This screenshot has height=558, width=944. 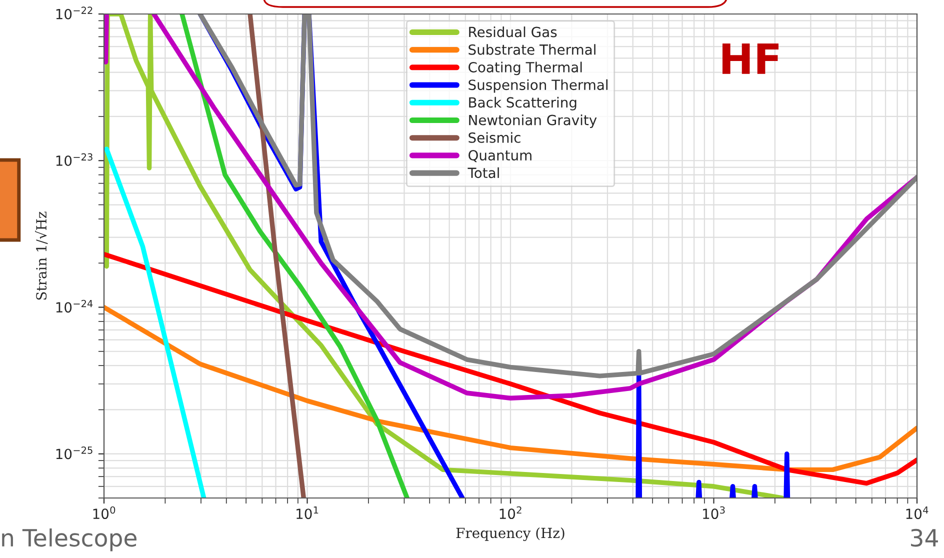 I want to click on legend-label: Seismic, so click(x=494, y=137).